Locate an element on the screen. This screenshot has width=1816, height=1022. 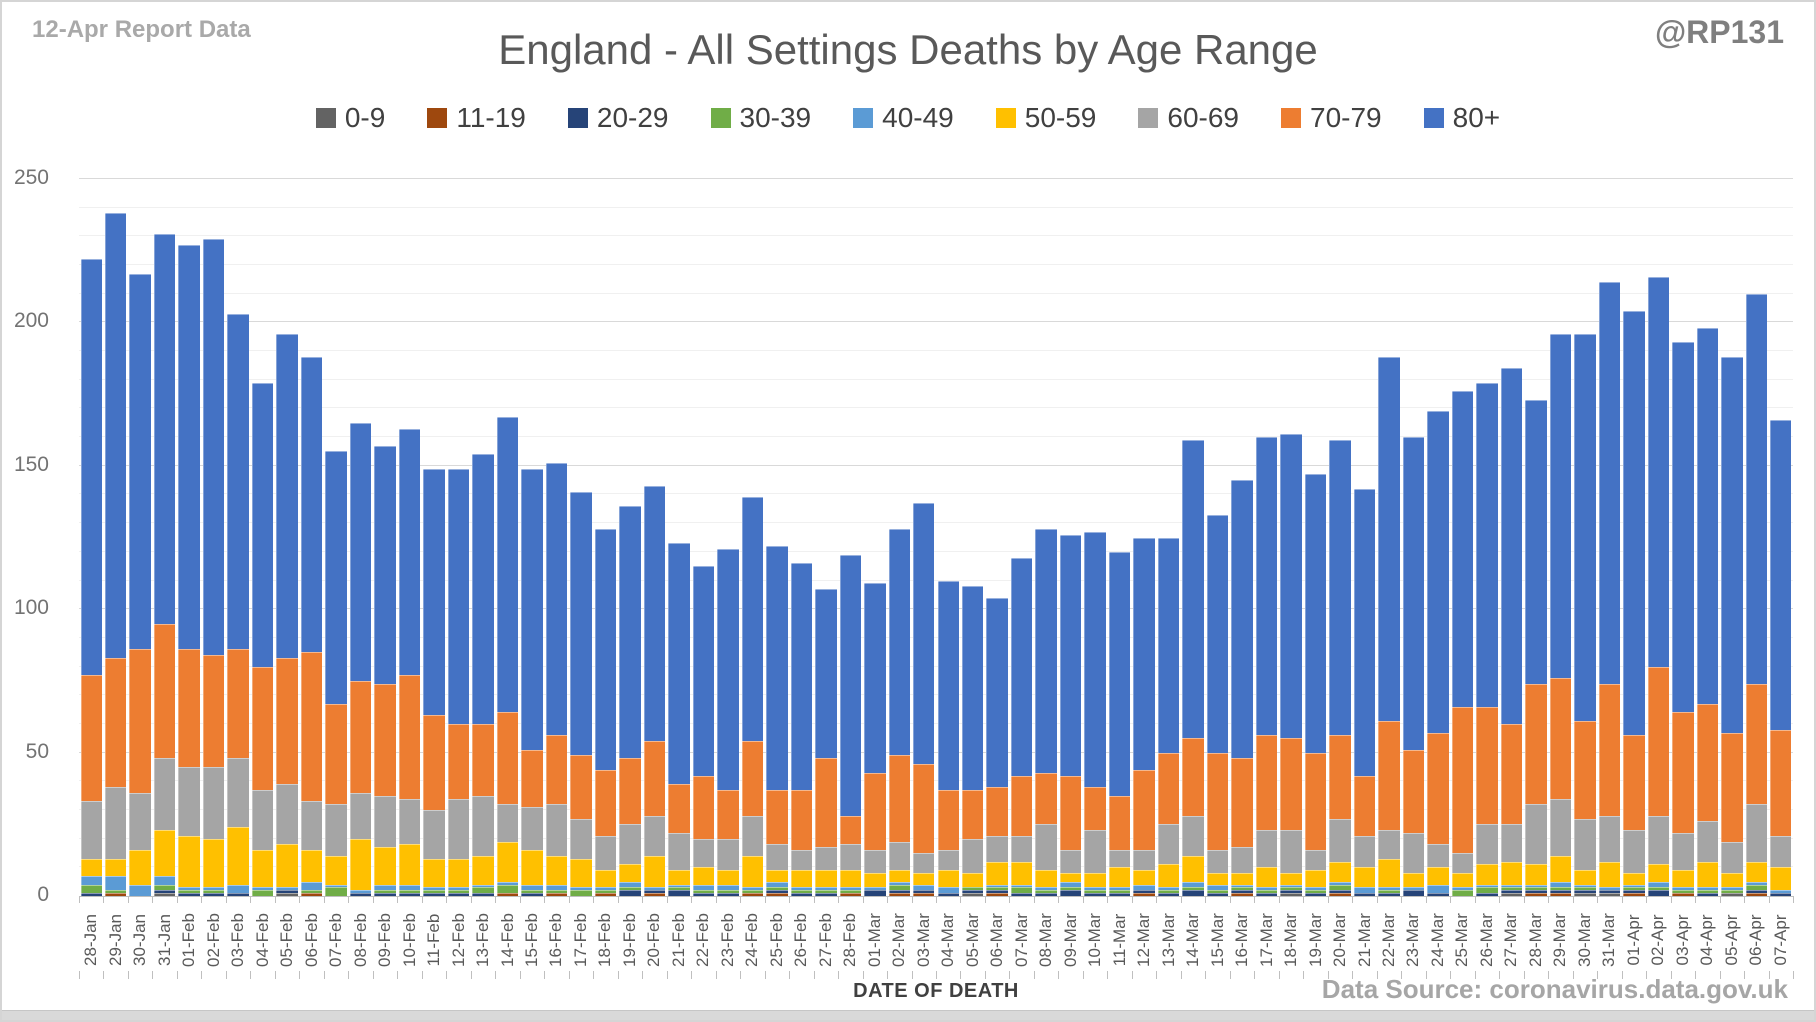
bar-segment-20-29-13-Mar is located at coordinates (1168, 894).